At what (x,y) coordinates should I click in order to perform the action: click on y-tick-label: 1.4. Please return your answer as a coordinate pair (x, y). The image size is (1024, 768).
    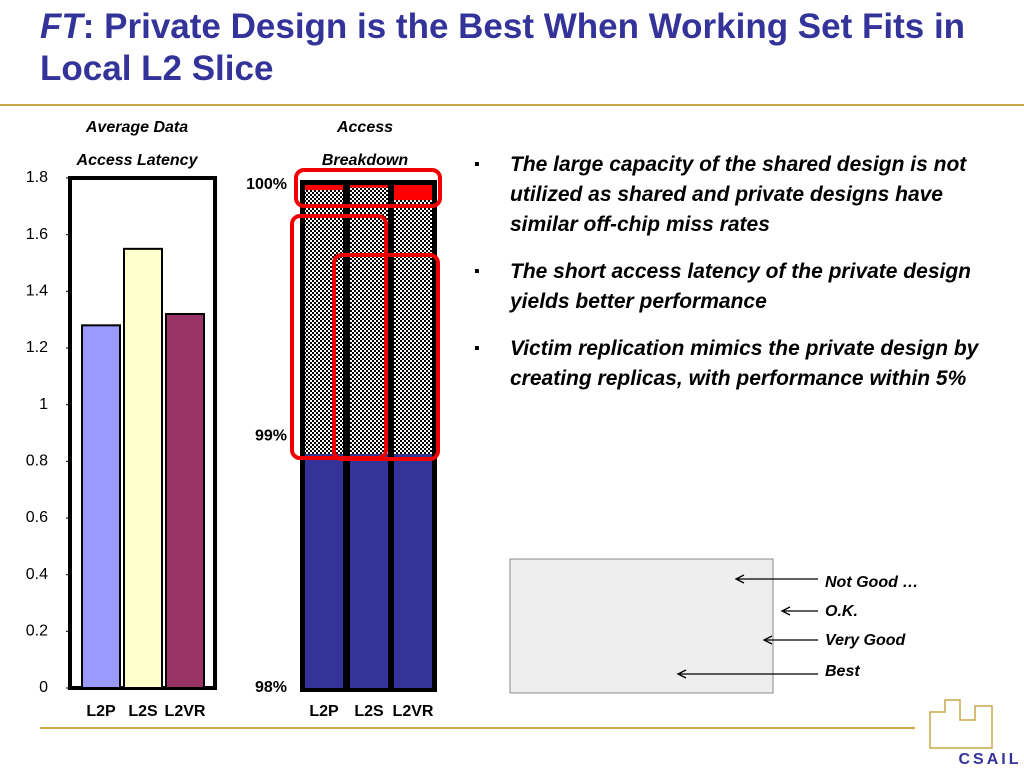
    Looking at the image, I should click on (37, 291).